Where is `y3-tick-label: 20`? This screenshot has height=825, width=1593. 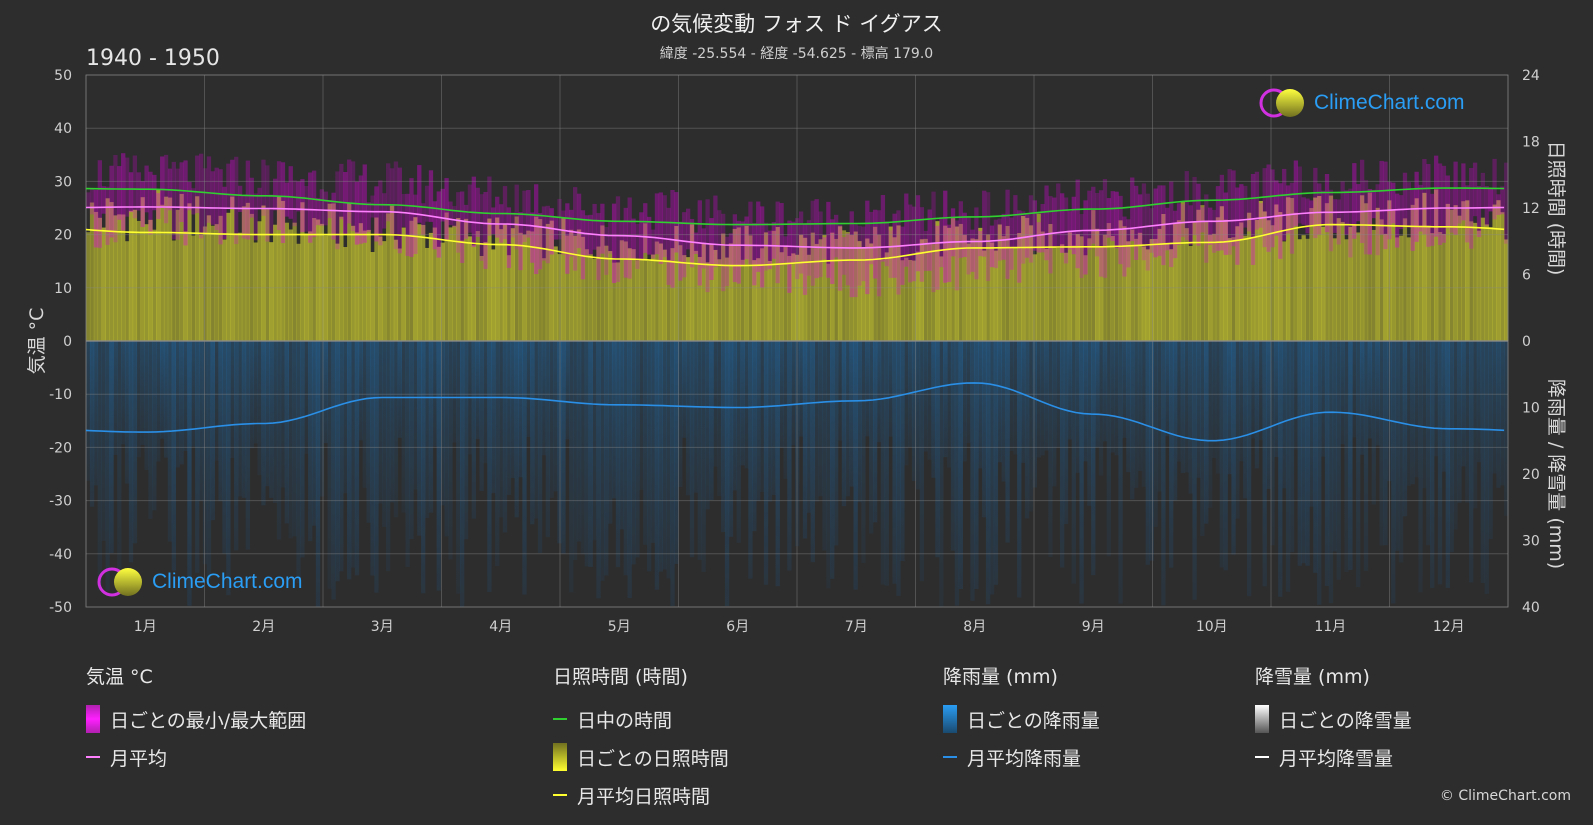
y3-tick-label: 20 is located at coordinates (1531, 475).